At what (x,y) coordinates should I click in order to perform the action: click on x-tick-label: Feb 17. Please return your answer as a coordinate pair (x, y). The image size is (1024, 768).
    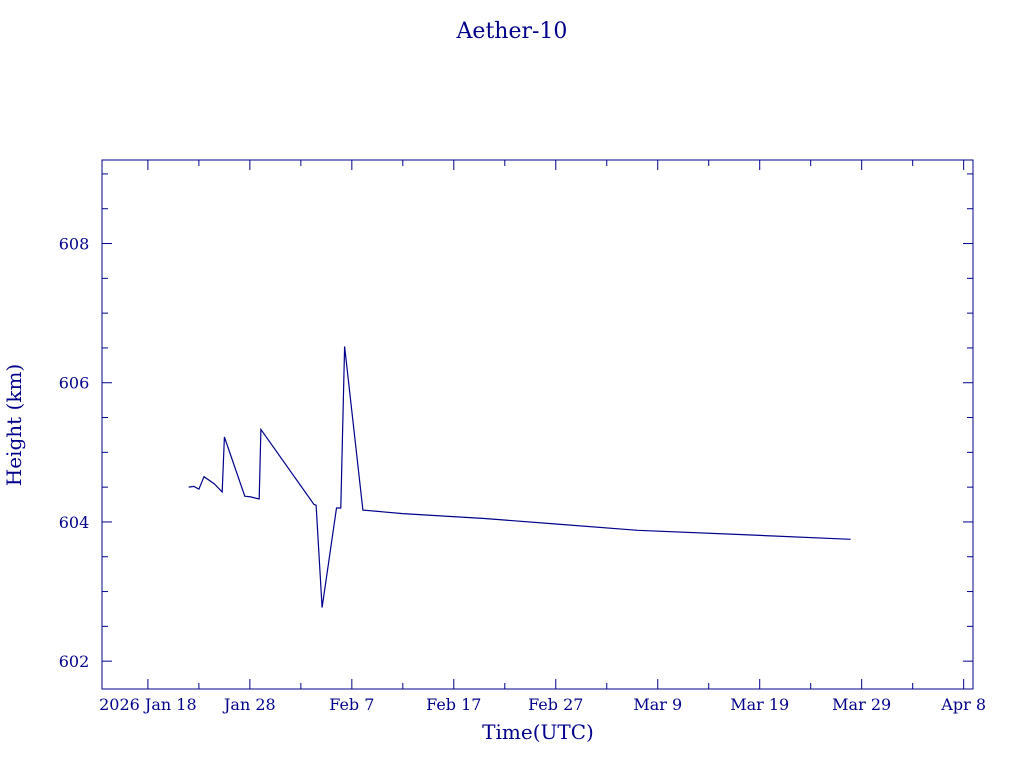
    Looking at the image, I should click on (453, 704).